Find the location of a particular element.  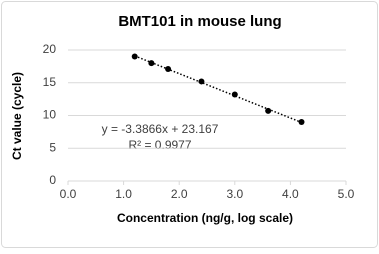

y-tick-label: 15 is located at coordinates (50, 82).